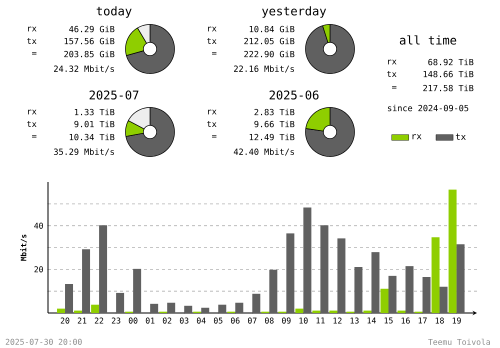  What do you see at coordinates (372, 321) in the screenshot?
I see `x-tick-label: 14` at bounding box center [372, 321].